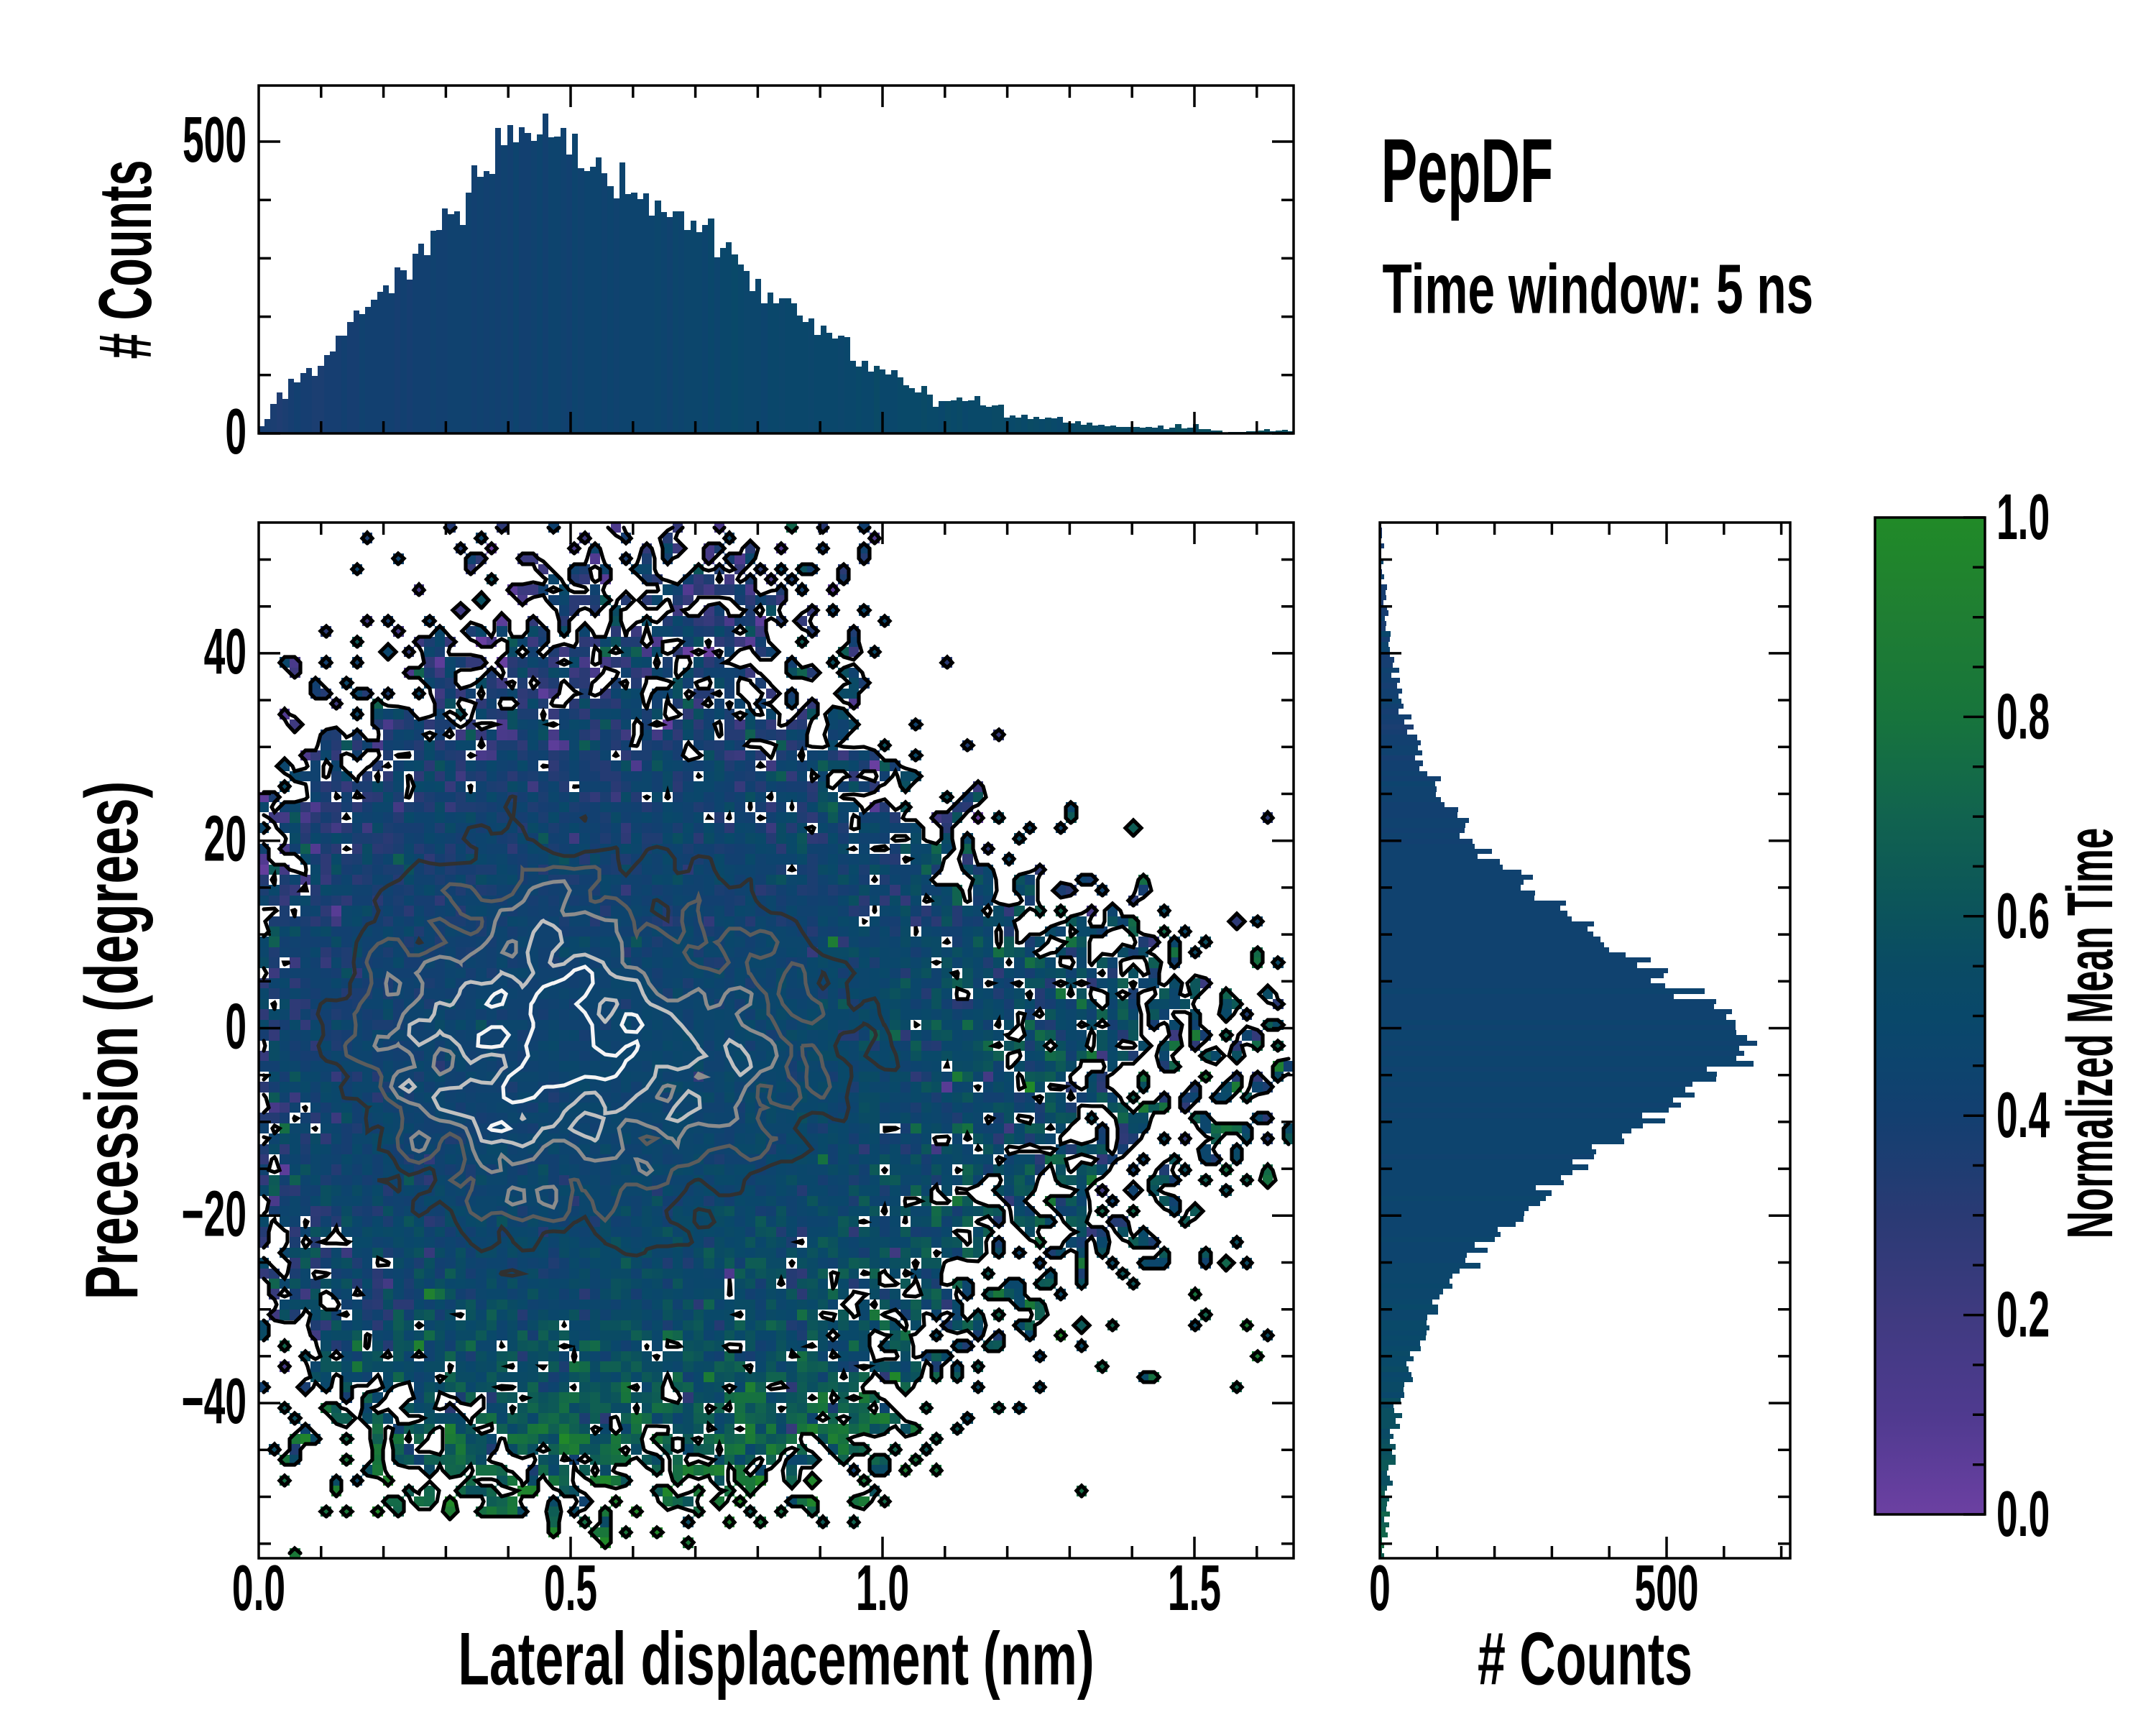 The image size is (2156, 1725). I want to click on svg-text: 0.4, so click(2023, 1115).